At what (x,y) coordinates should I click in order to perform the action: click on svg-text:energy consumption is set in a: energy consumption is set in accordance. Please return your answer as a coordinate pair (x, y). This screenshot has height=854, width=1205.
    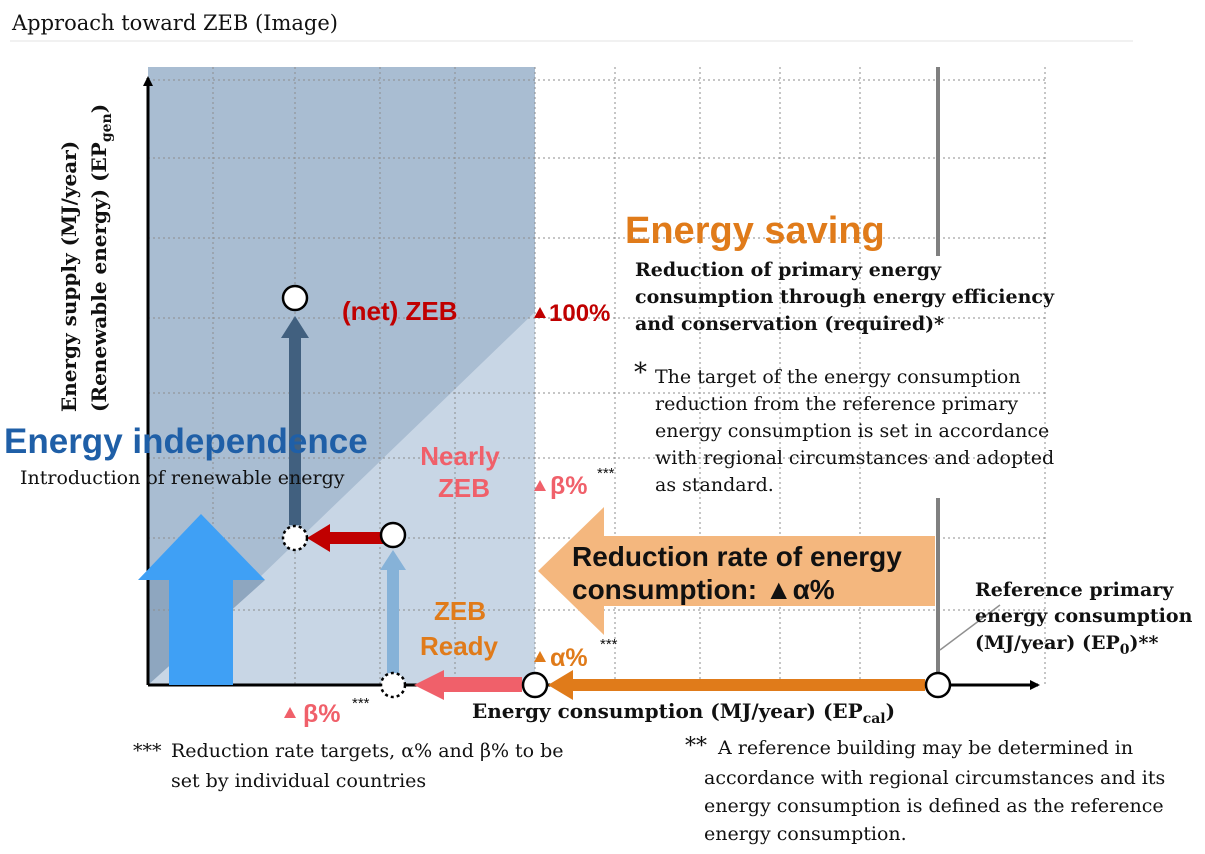
    Looking at the image, I should click on (852, 431).